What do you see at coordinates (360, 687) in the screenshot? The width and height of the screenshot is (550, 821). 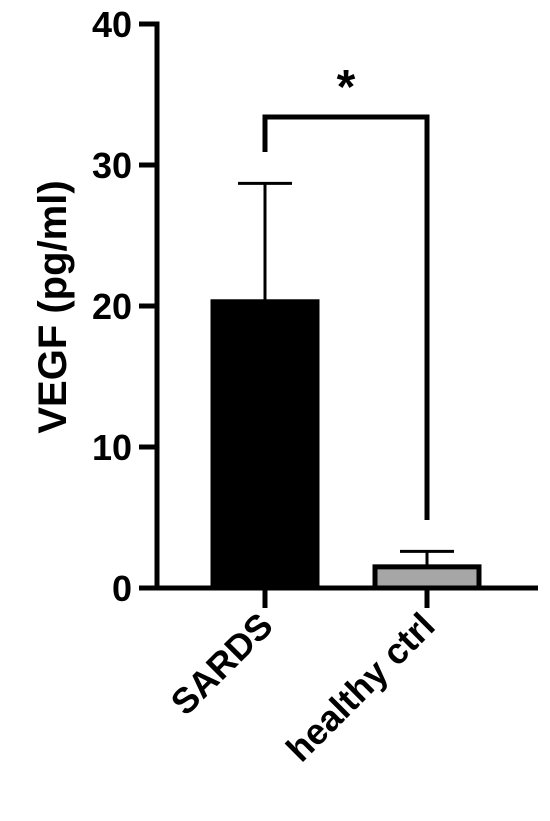 I see `x-tick-label: healthy ctrl` at bounding box center [360, 687].